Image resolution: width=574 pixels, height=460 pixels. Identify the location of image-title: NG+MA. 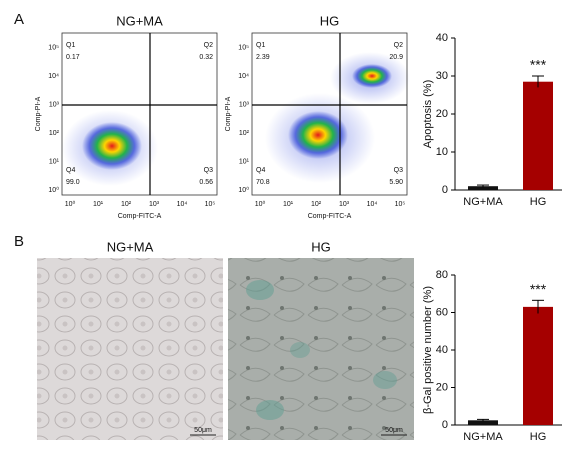
(130, 246).